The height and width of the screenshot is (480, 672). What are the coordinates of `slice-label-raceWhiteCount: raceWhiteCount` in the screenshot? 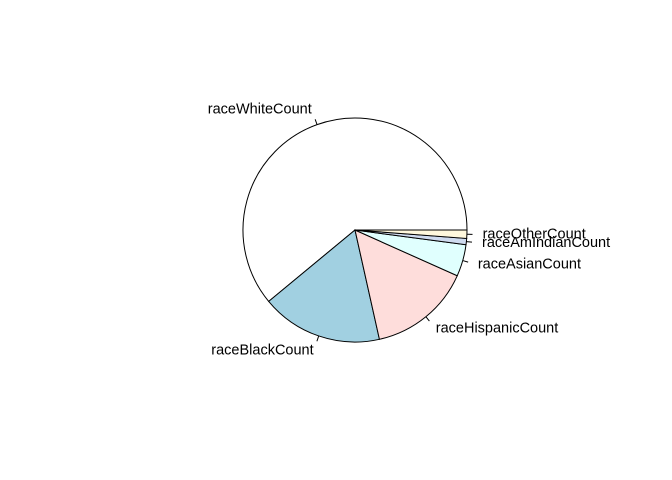 It's located at (260, 110).